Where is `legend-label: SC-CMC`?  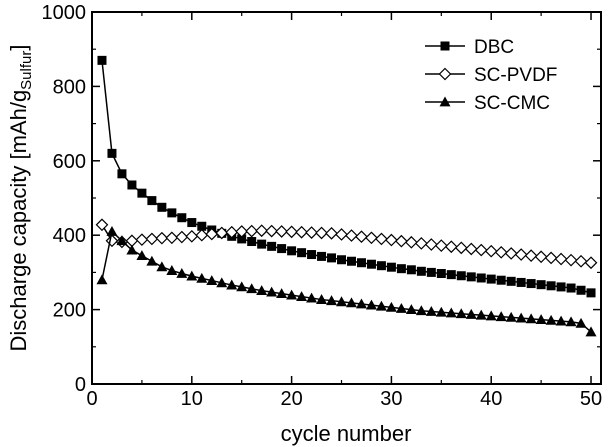 legend-label: SC-CMC is located at coordinates (512, 103).